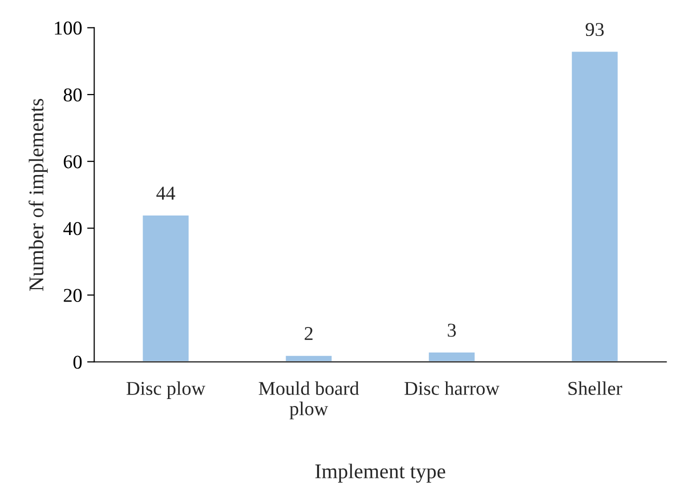 The image size is (673, 504). I want to click on x-tick-label: Disc plow, so click(166, 390).